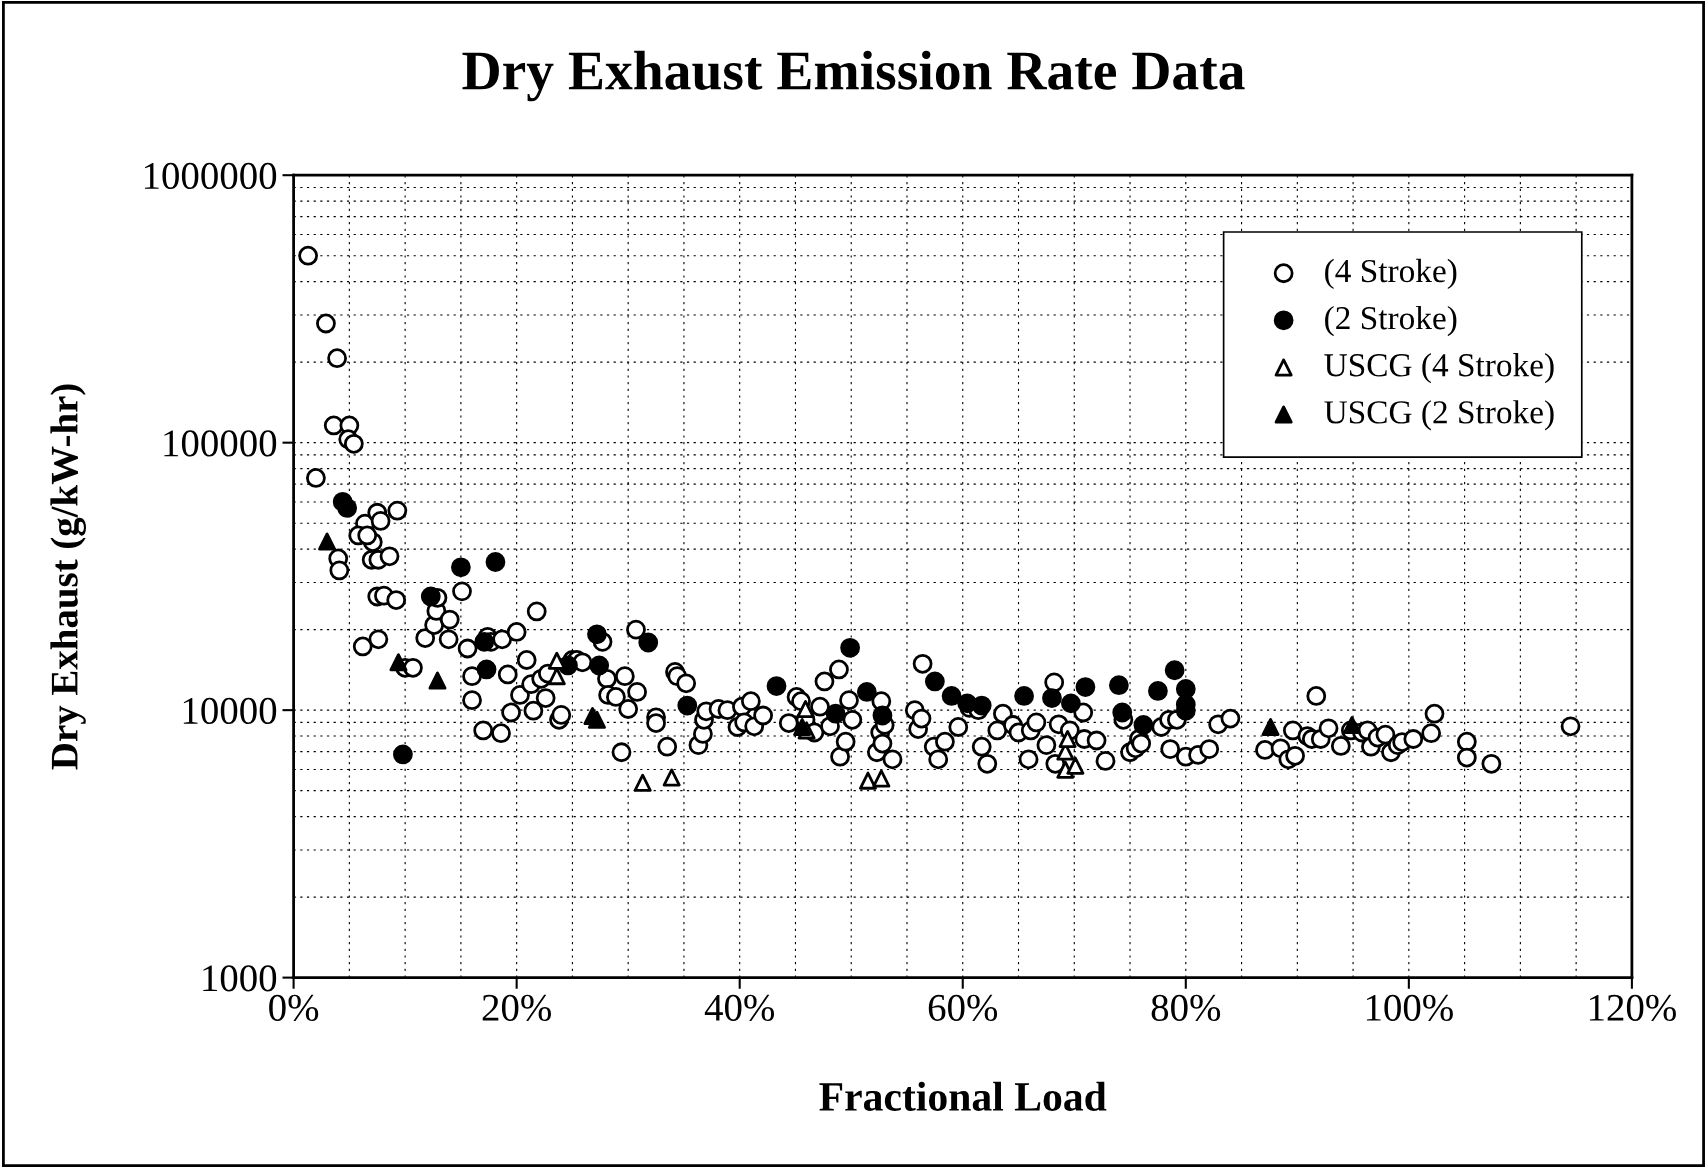 Image resolution: width=1707 pixels, height=1168 pixels. Describe the element at coordinates (963, 1096) in the screenshot. I see `x-axis-title: Fractional Load` at that location.